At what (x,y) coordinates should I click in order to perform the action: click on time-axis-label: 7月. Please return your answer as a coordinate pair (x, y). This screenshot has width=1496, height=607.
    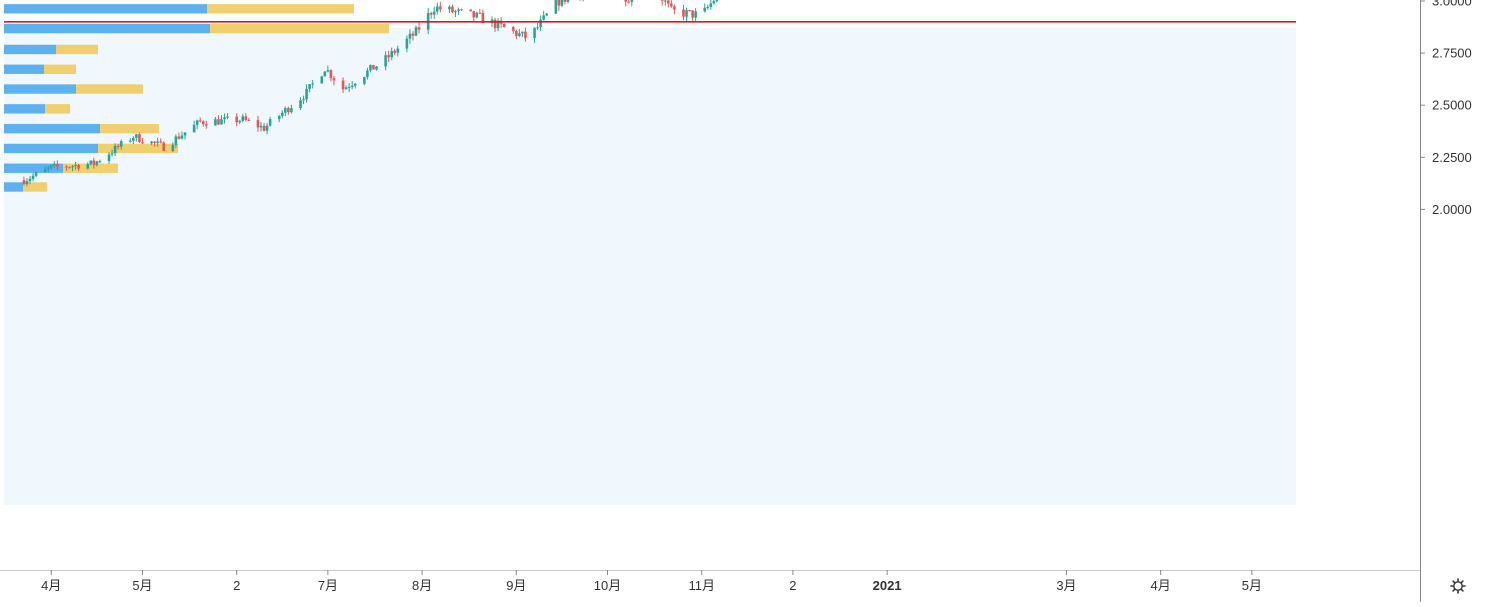
    Looking at the image, I should click on (328, 585).